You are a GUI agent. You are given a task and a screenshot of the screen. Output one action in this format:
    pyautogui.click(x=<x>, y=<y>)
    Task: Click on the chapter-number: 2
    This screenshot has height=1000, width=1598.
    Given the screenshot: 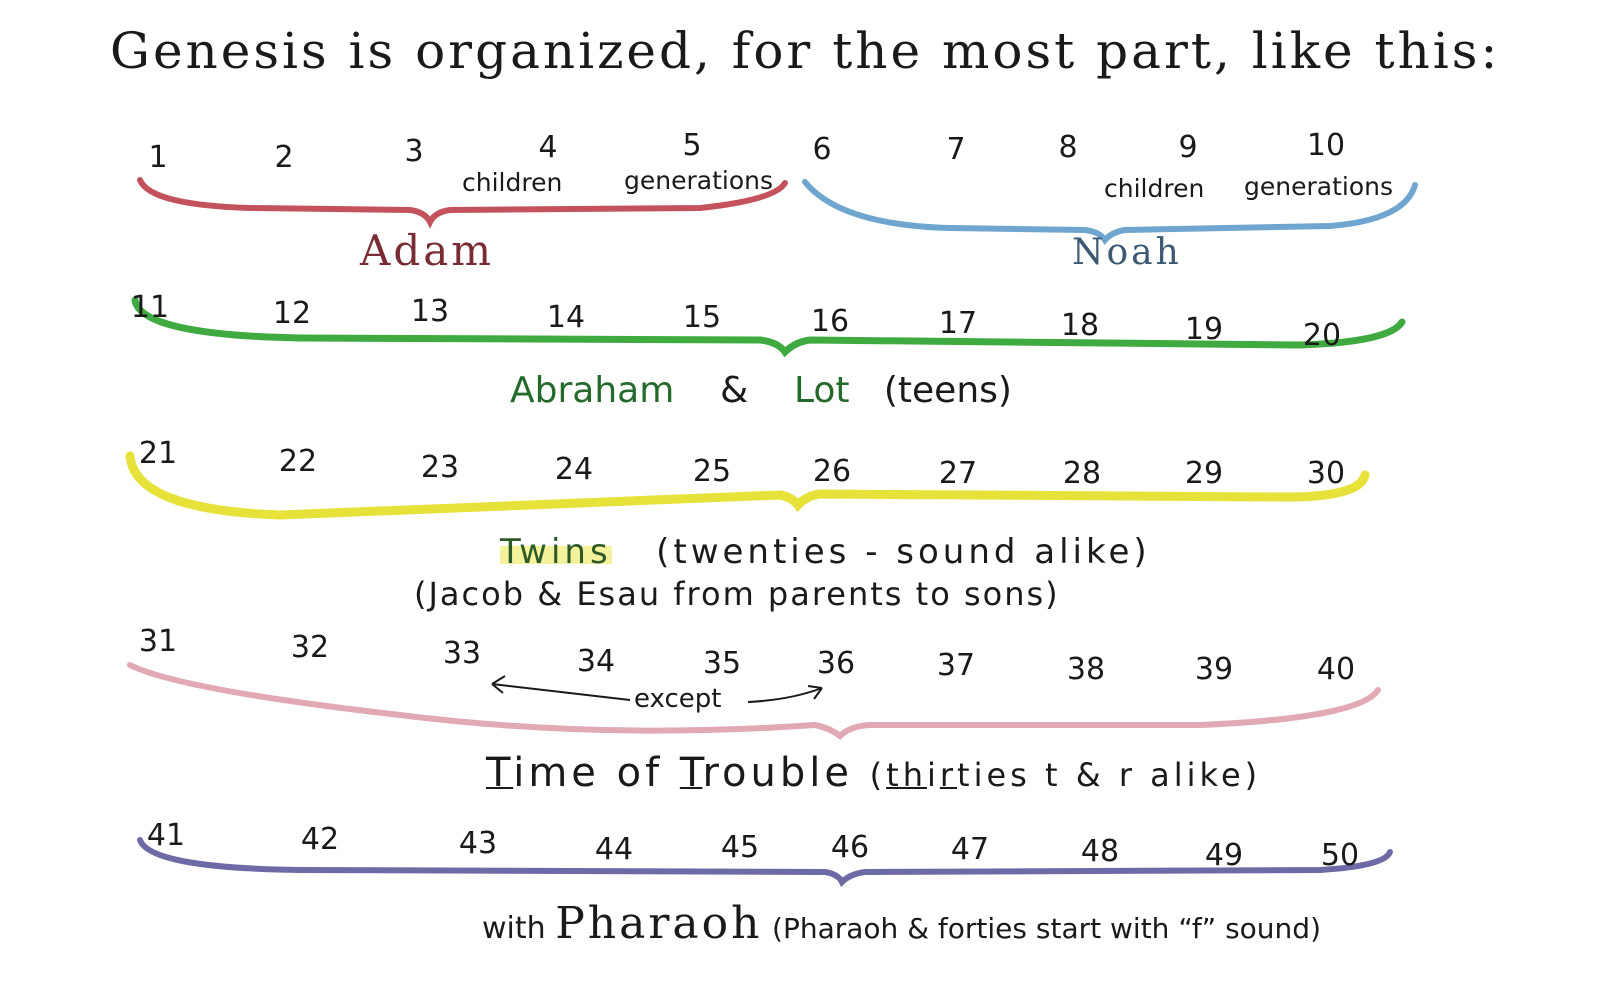 What is the action you would take?
    pyautogui.click(x=284, y=157)
    